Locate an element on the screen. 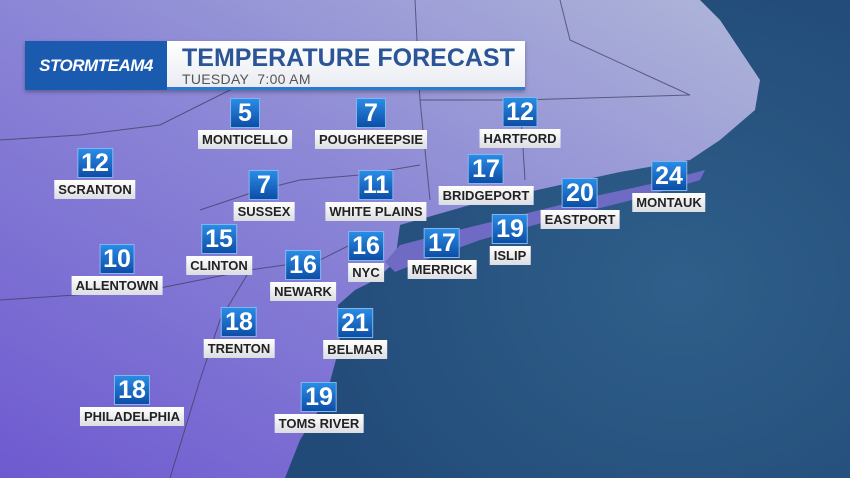 The image size is (850, 478). station-nyc: 16 NYC is located at coordinates (366, 256).